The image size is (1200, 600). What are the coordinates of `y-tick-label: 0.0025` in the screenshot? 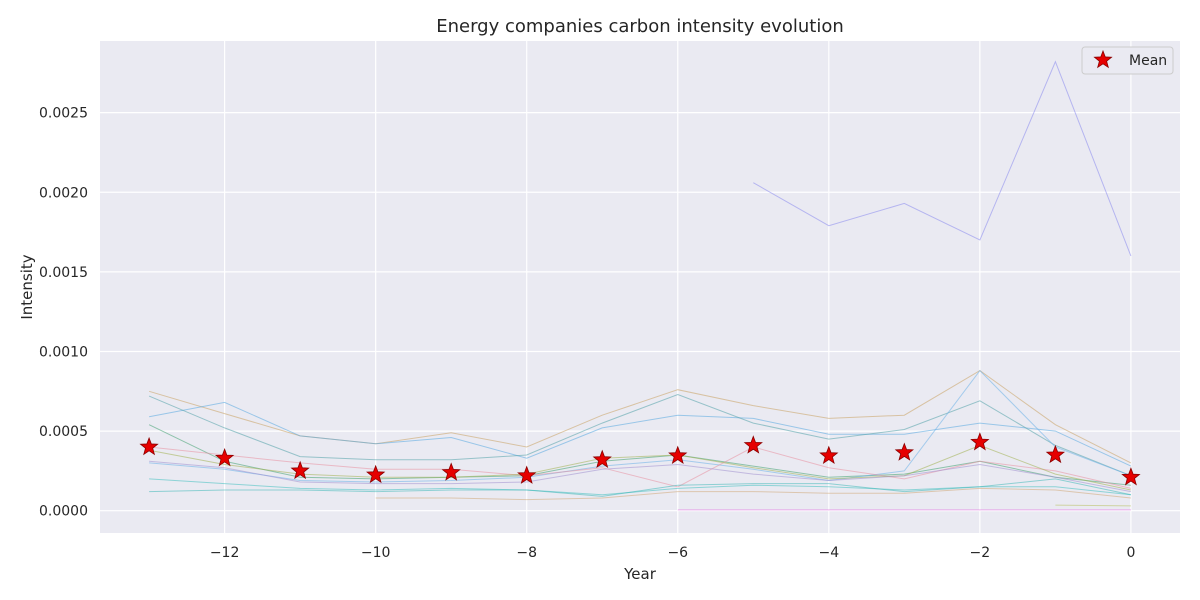 It's located at (63, 114).